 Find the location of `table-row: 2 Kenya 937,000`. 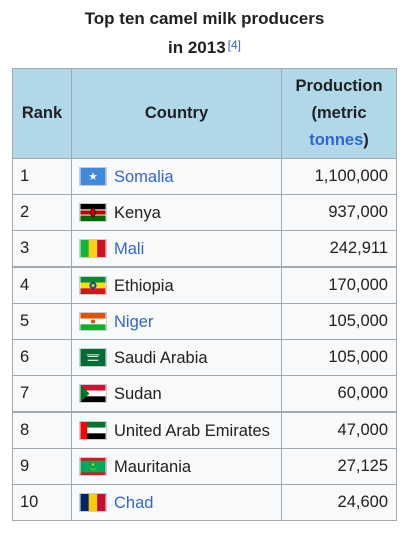

table-row: 2 Kenya 937,000 is located at coordinates (204, 212).